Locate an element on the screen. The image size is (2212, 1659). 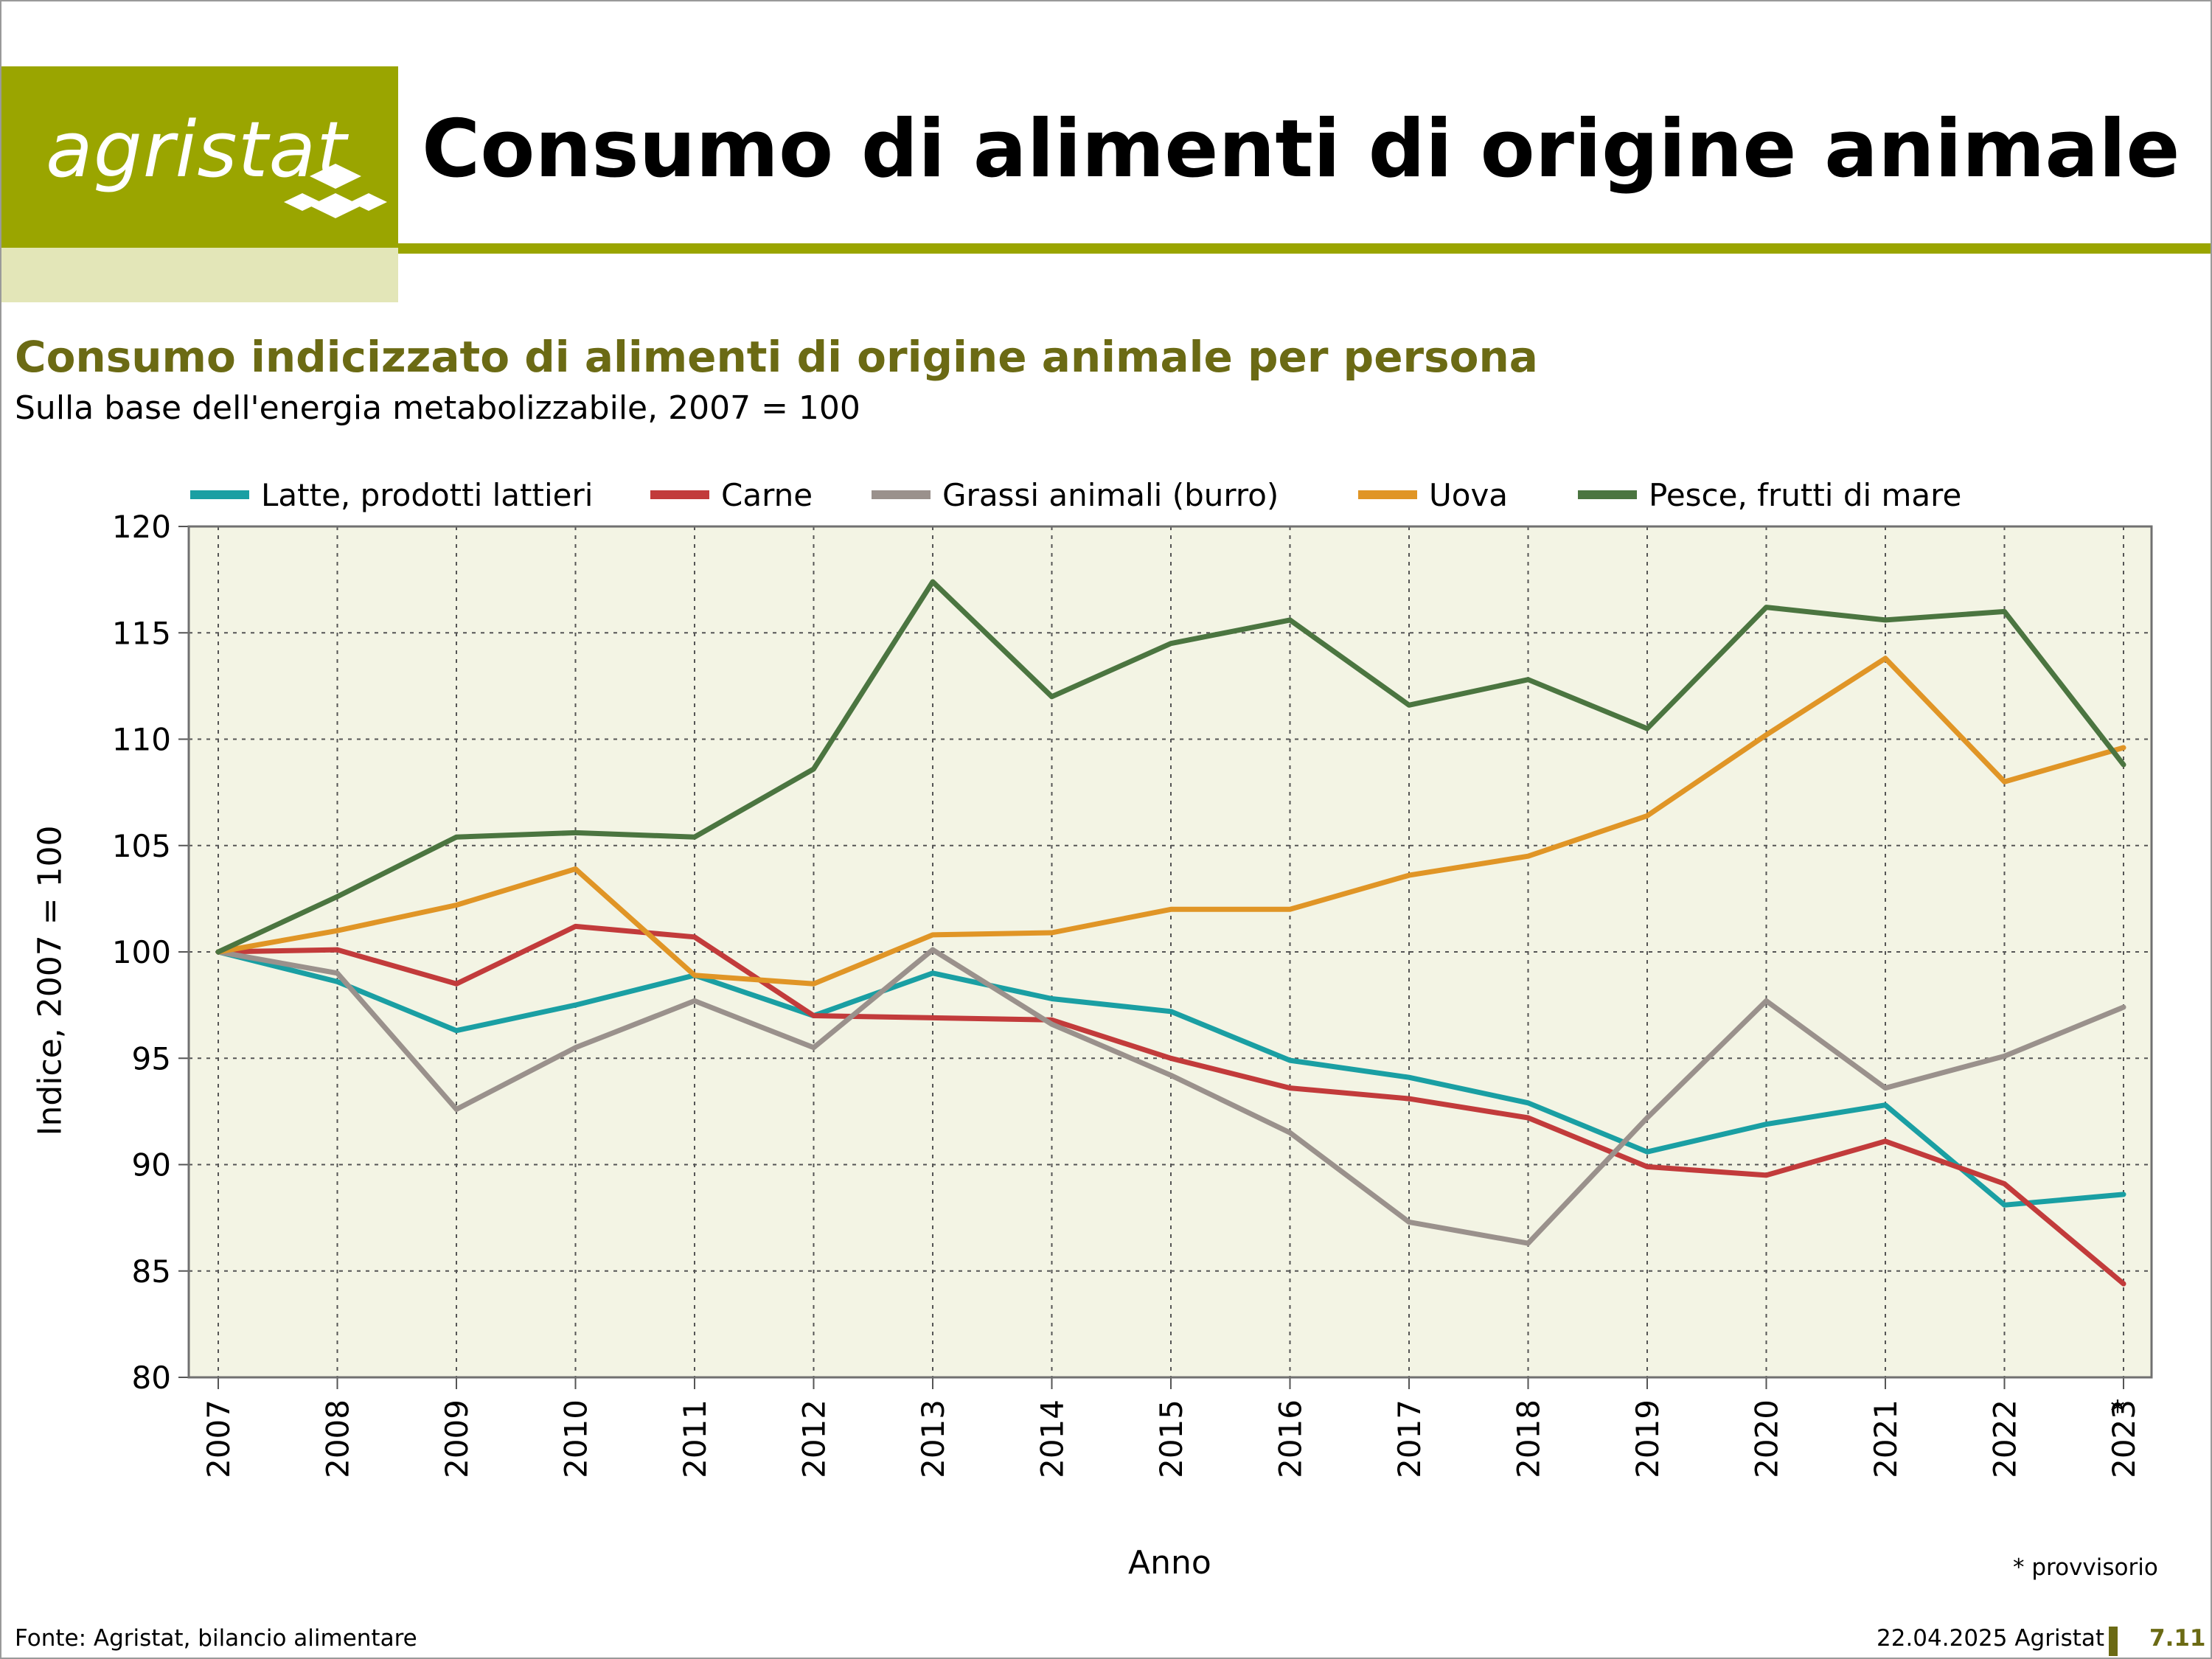
source-note: Fonte: Agristat, bilancio alimentare is located at coordinates (216, 1638).